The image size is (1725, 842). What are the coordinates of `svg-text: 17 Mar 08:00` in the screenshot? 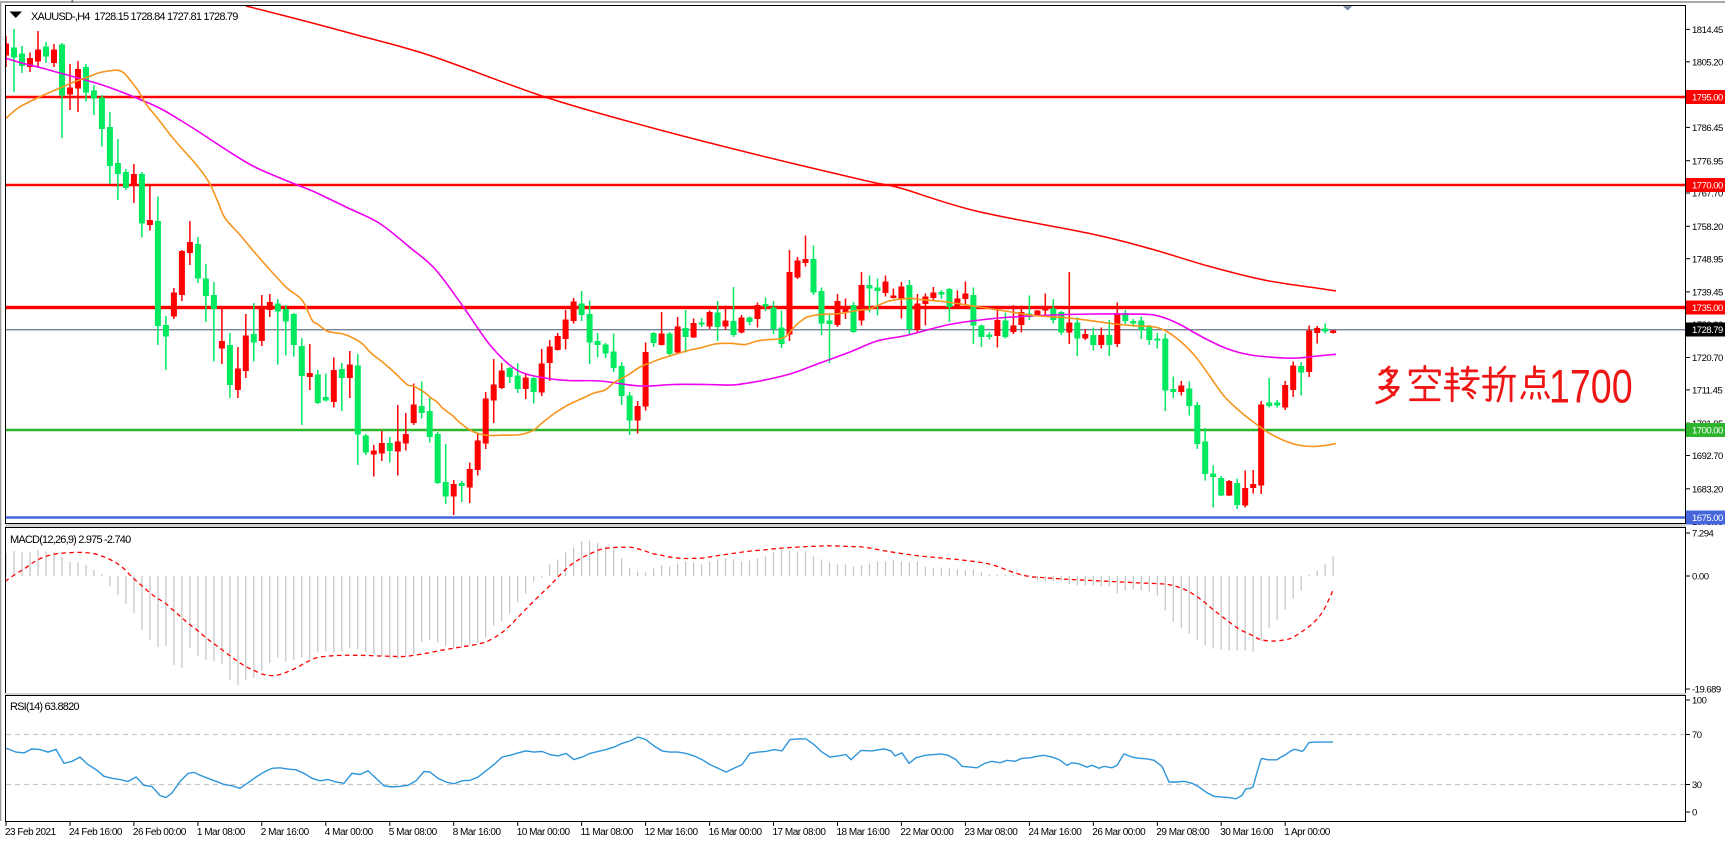 It's located at (800, 832).